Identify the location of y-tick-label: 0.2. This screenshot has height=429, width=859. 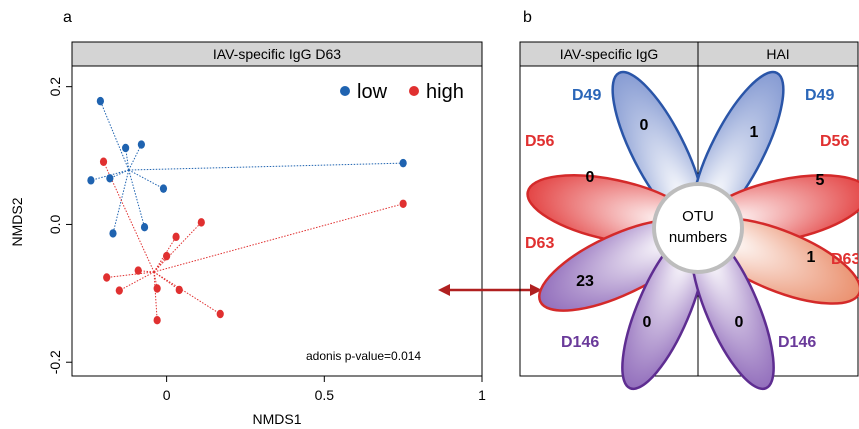
(55, 87).